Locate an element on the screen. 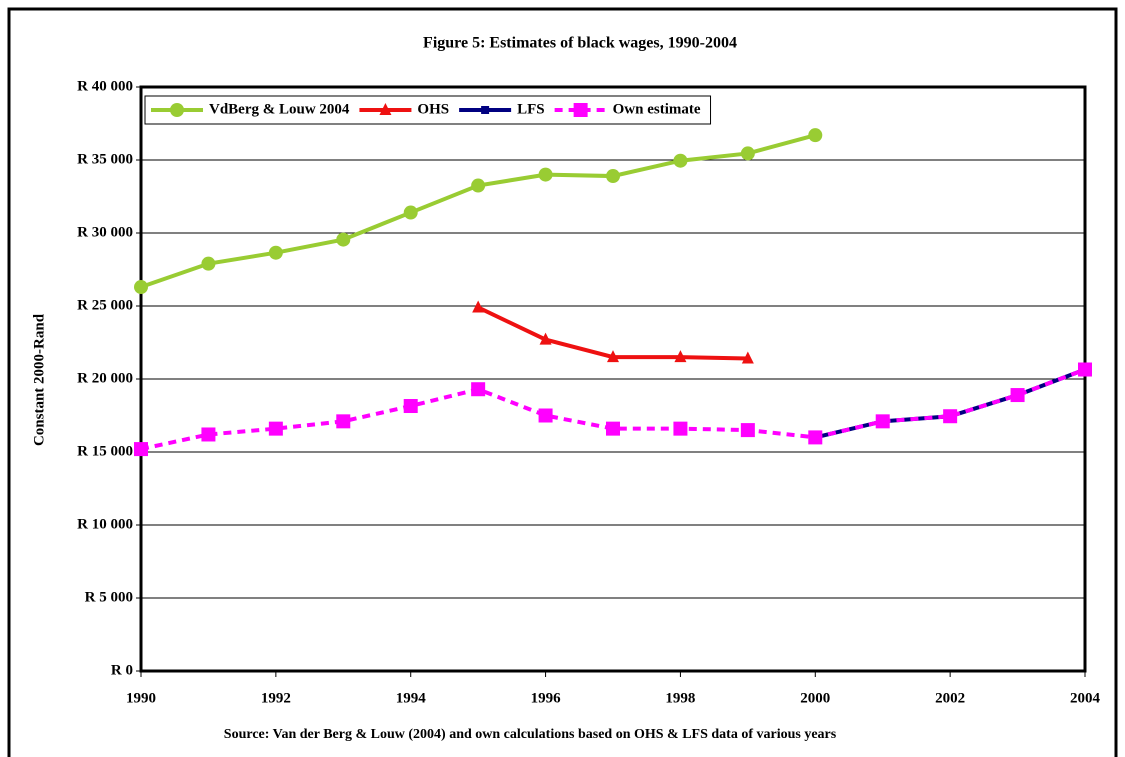  y-tick-label: R 0 is located at coordinates (122, 670).